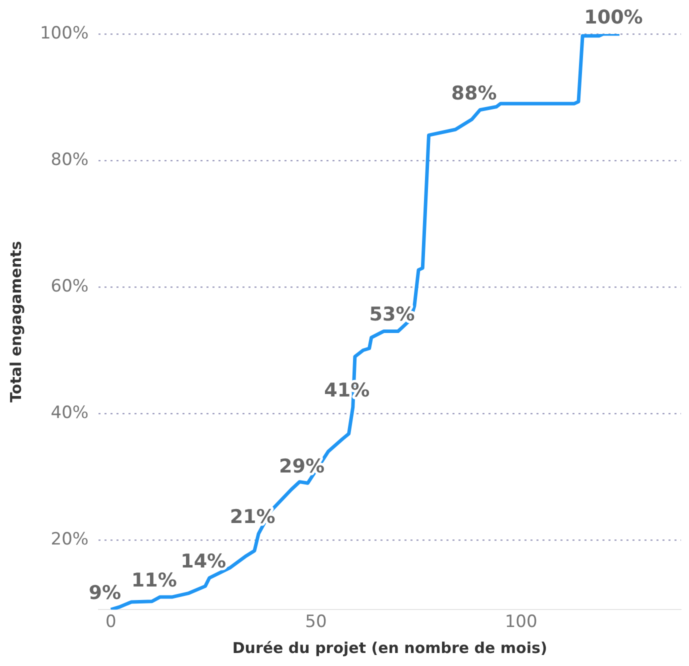  I want to click on y-tick-label: 20%, so click(69, 539).